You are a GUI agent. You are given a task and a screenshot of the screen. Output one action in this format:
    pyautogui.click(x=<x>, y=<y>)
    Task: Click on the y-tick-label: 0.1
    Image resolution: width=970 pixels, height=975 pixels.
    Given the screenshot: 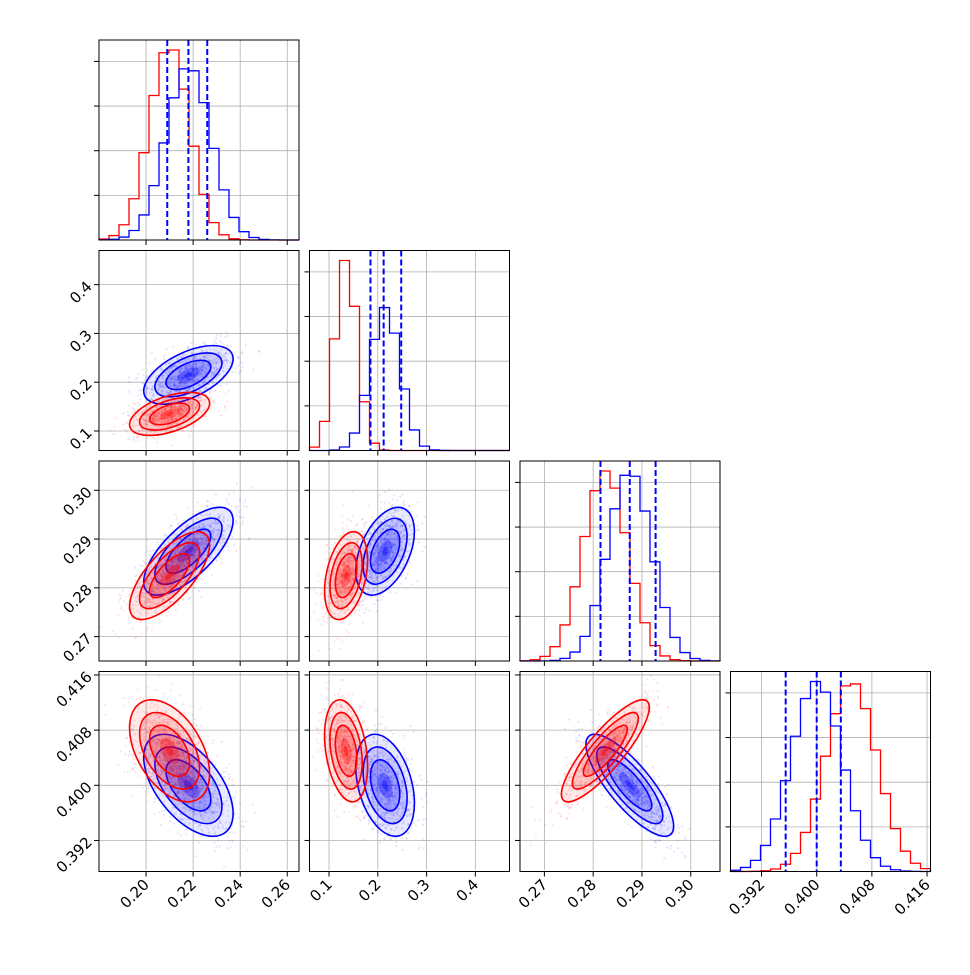 What is the action you would take?
    pyautogui.click(x=81, y=439)
    